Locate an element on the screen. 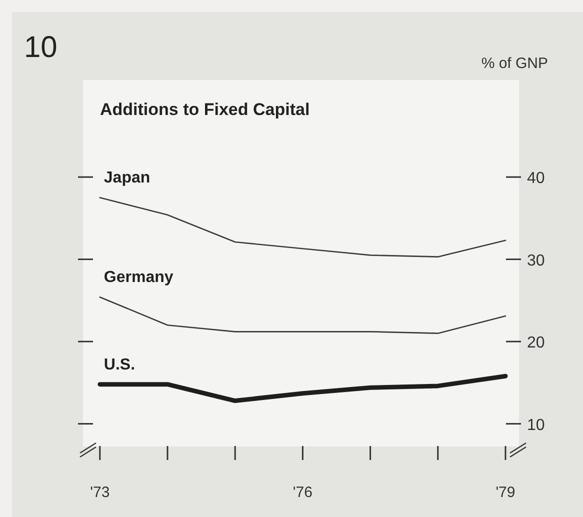 The image size is (583, 517). y-axis-title: % of GNP is located at coordinates (514, 63).